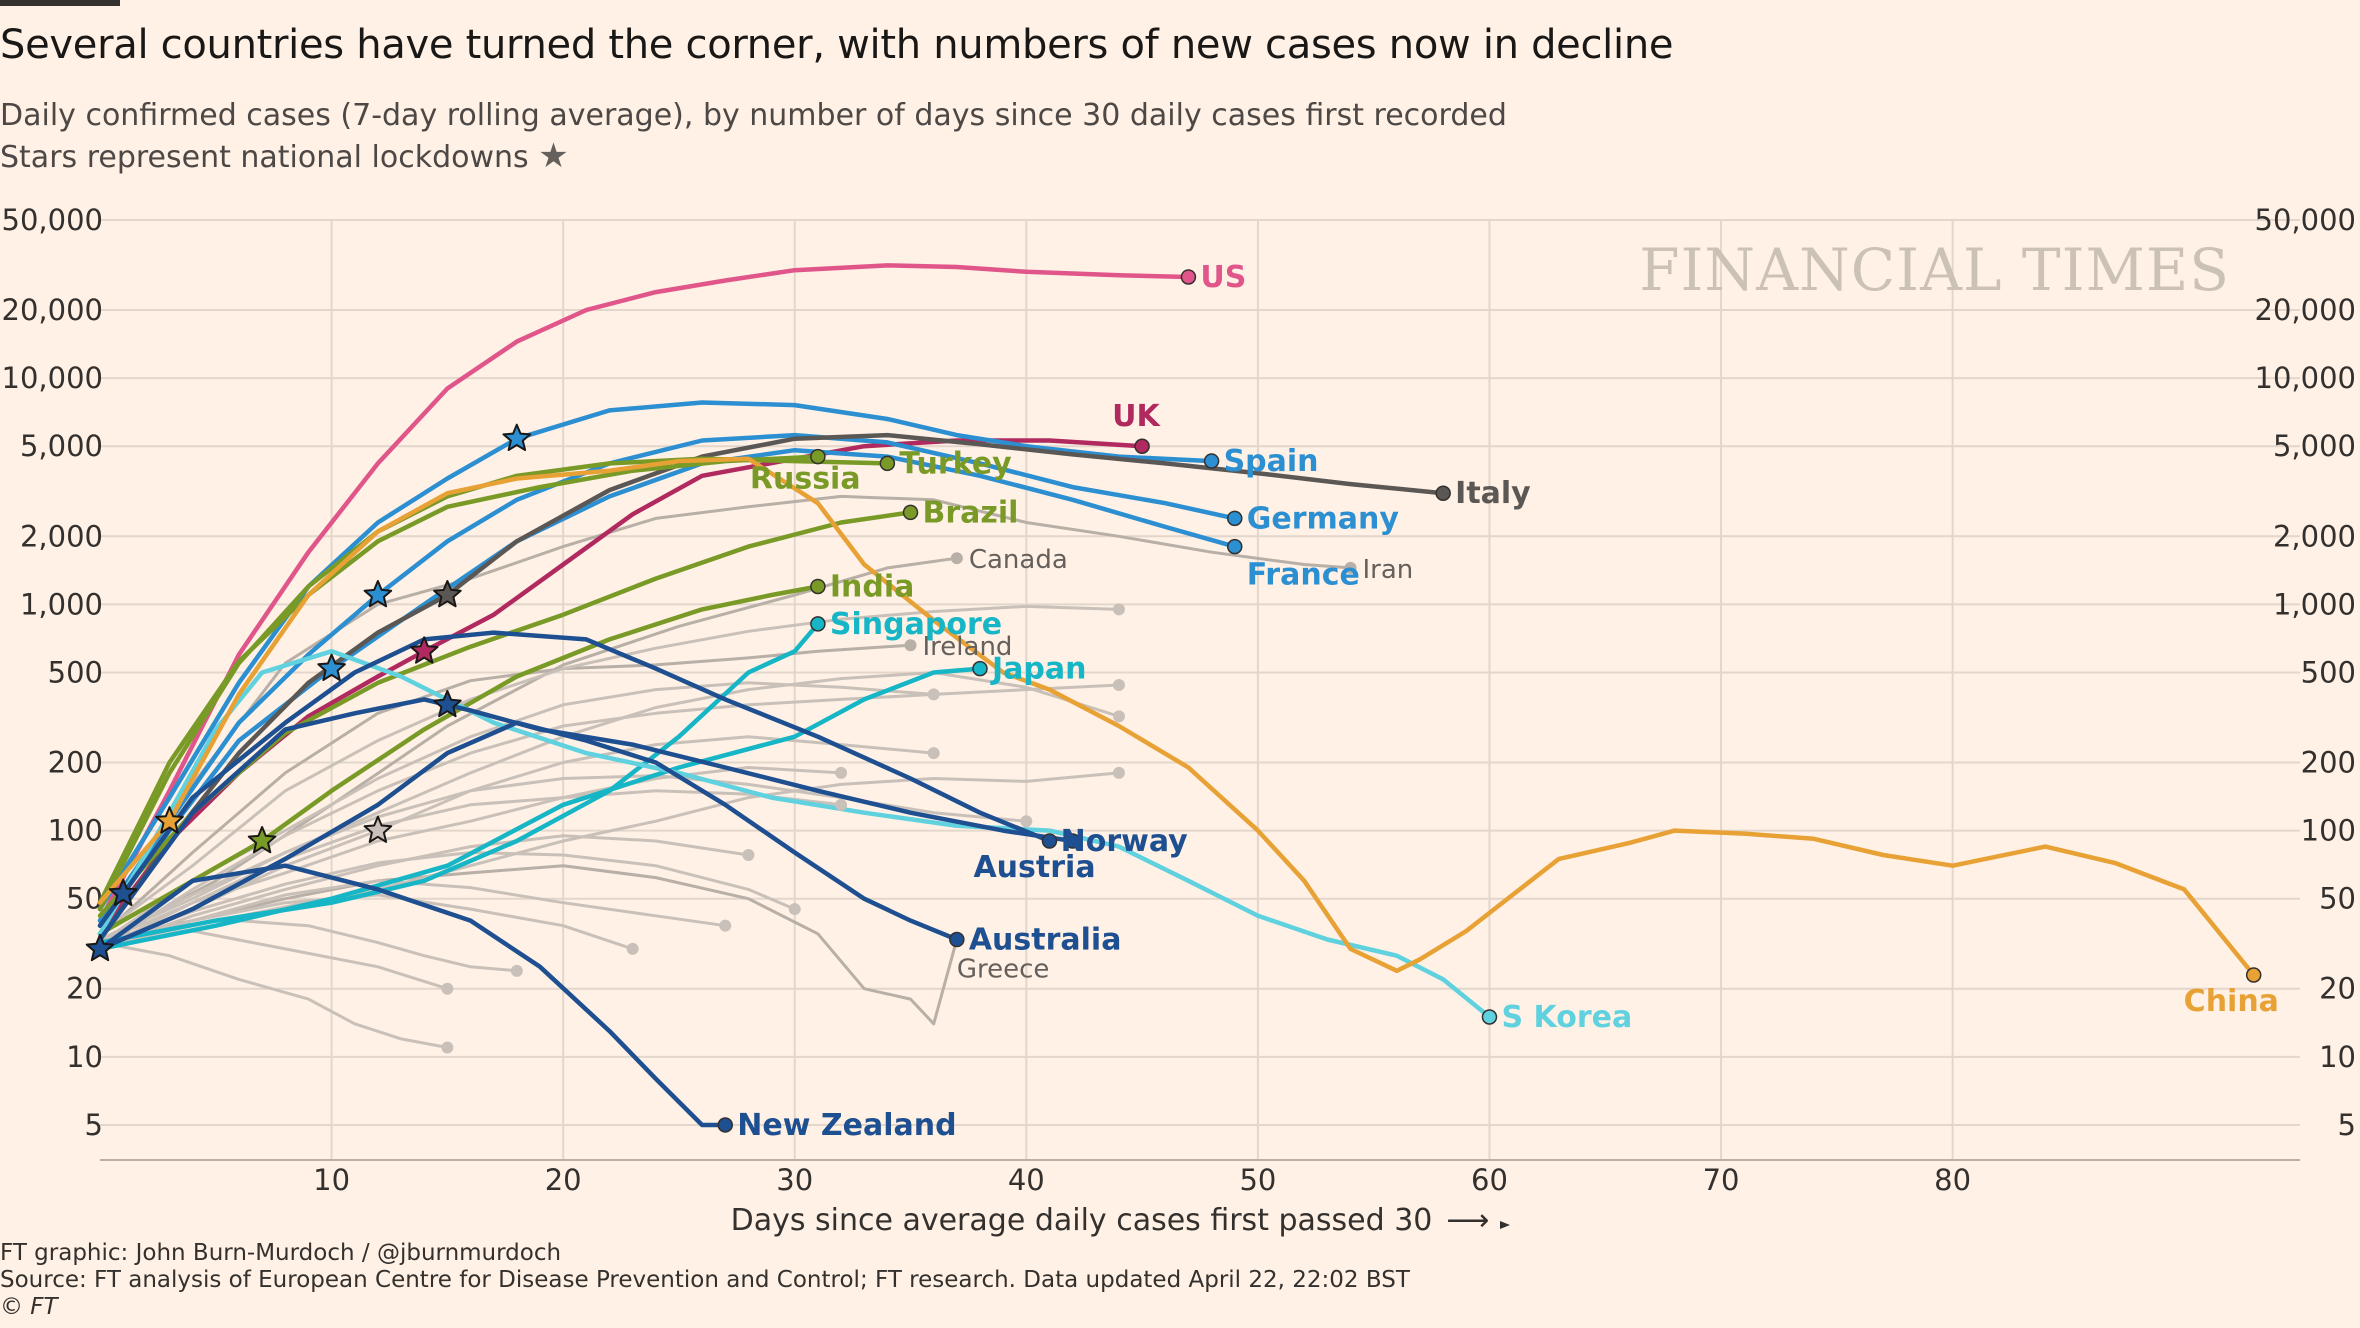 Image resolution: width=2360 pixels, height=1328 pixels. I want to click on y-tick-label-left: 50, so click(84, 899).